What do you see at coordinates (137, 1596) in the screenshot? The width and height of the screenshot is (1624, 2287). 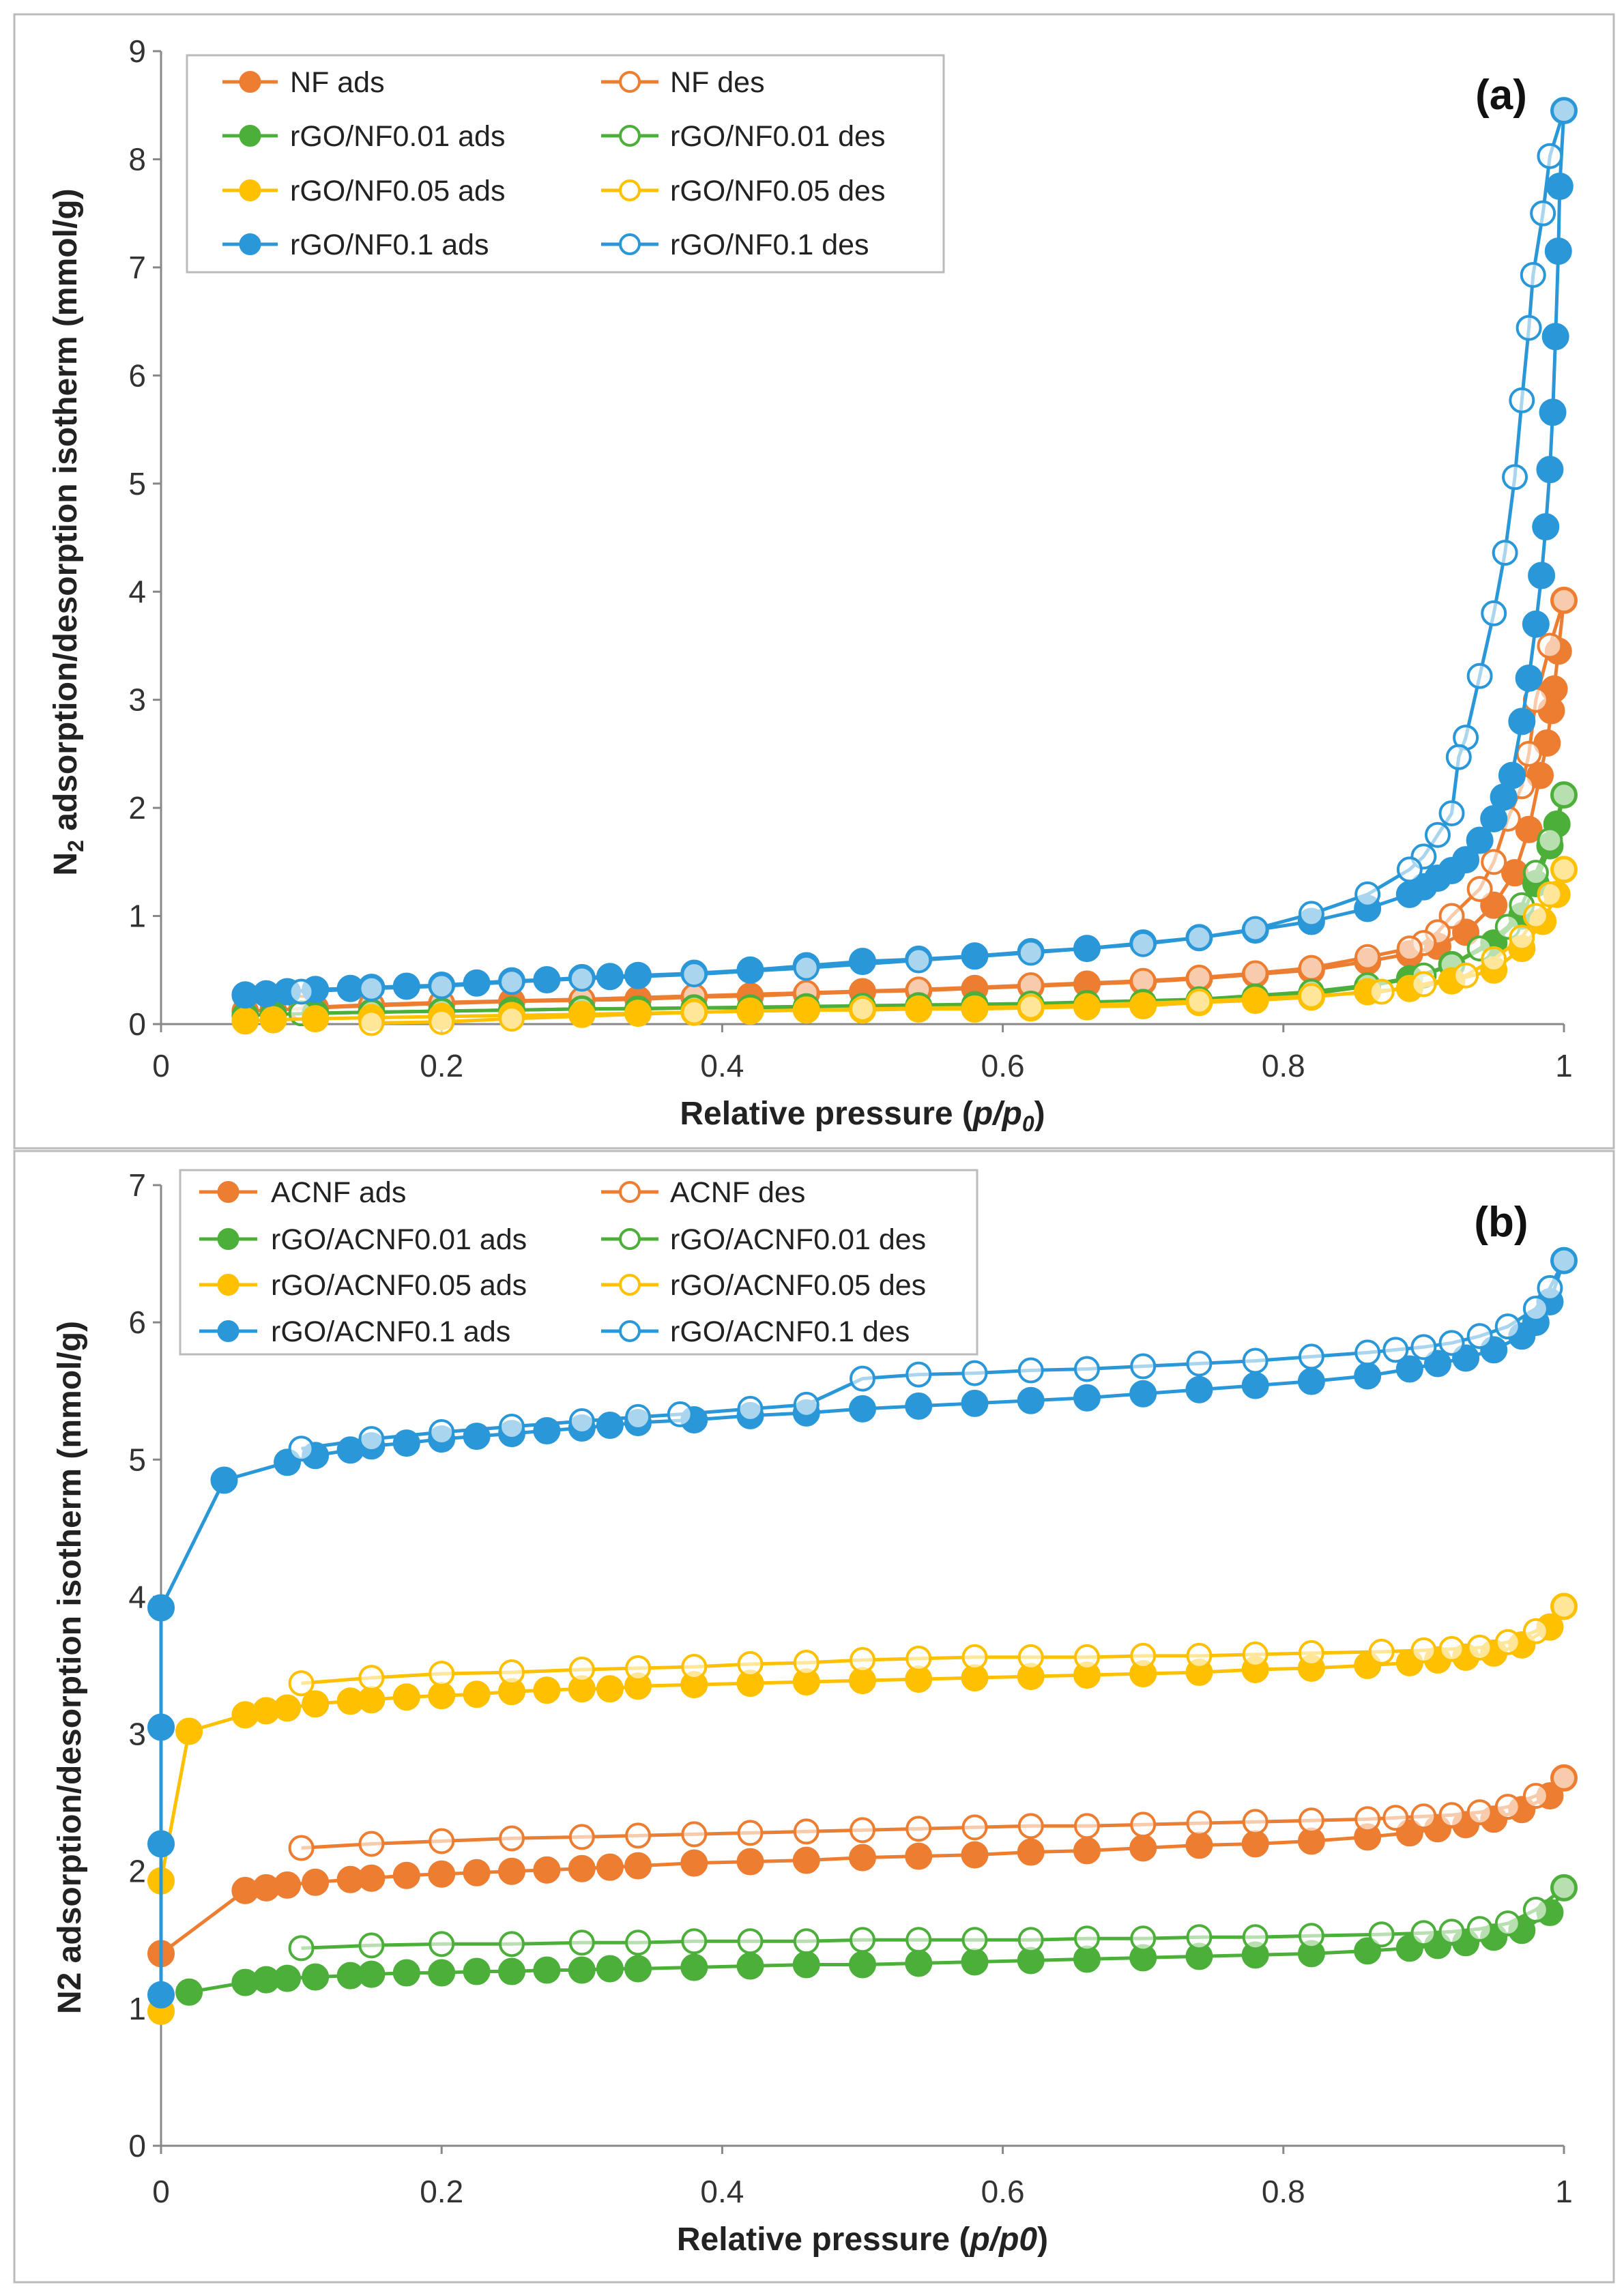 I see `y-tick-label: 4` at bounding box center [137, 1596].